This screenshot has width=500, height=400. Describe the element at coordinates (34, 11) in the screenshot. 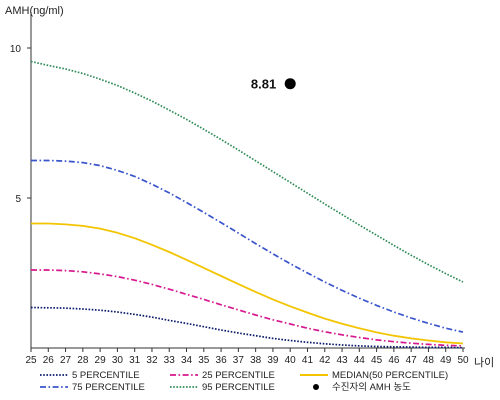

I see `y-axis-label: AMH(ng/ml)` at that location.